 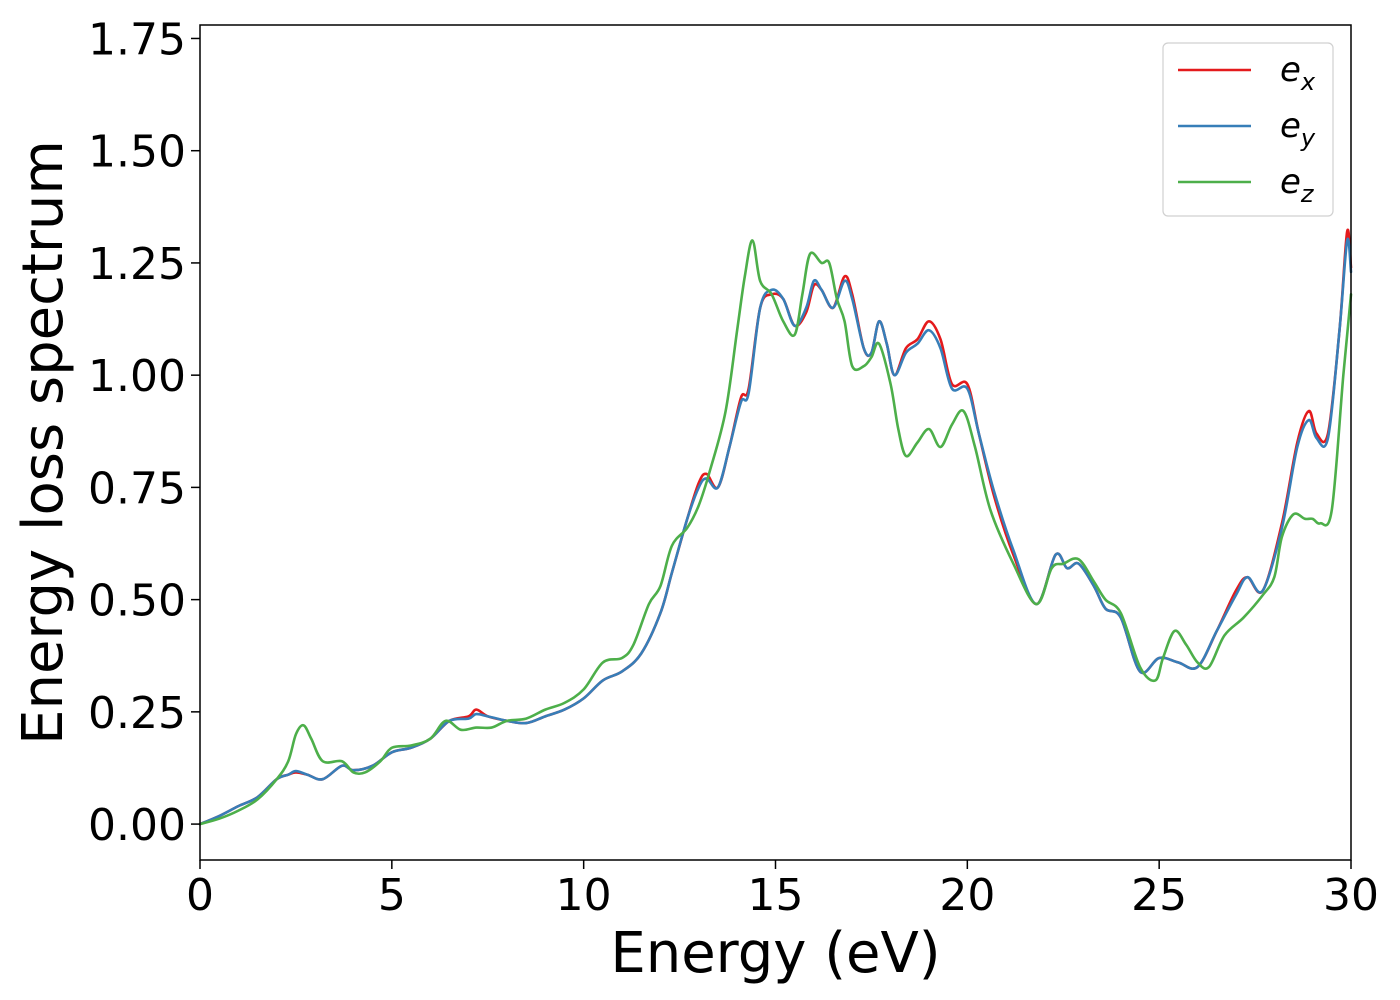 I want to click on x-axis-label: Energy (eV), so click(x=775, y=953).